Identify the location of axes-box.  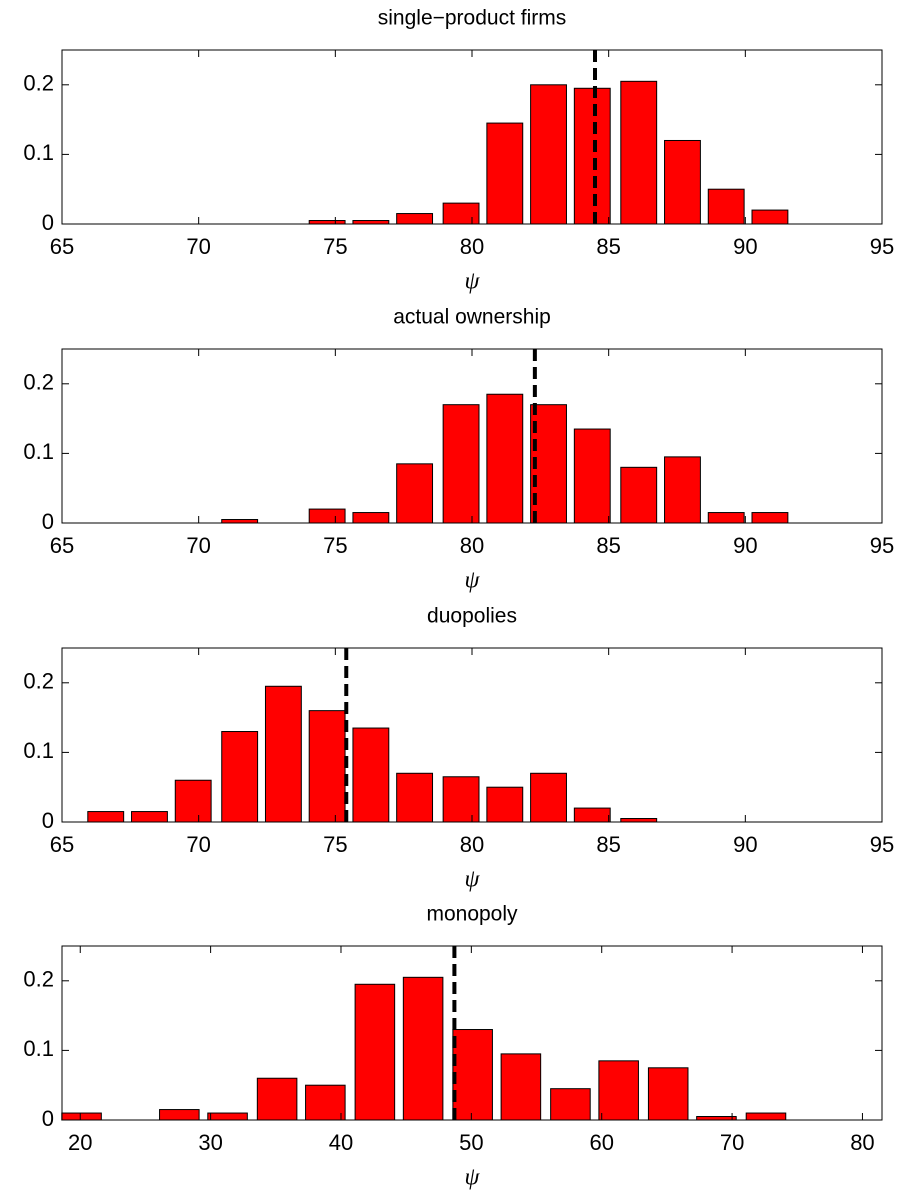
(472, 1033).